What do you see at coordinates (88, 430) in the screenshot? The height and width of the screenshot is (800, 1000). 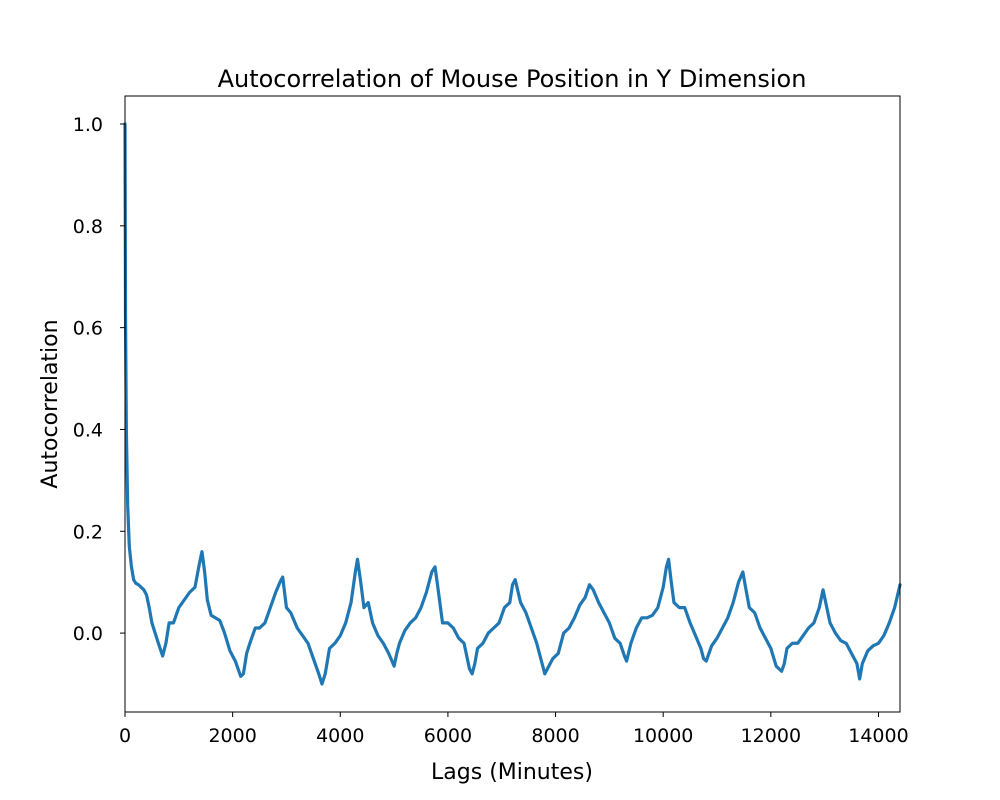 I see `y-tick-label: 0.4` at bounding box center [88, 430].